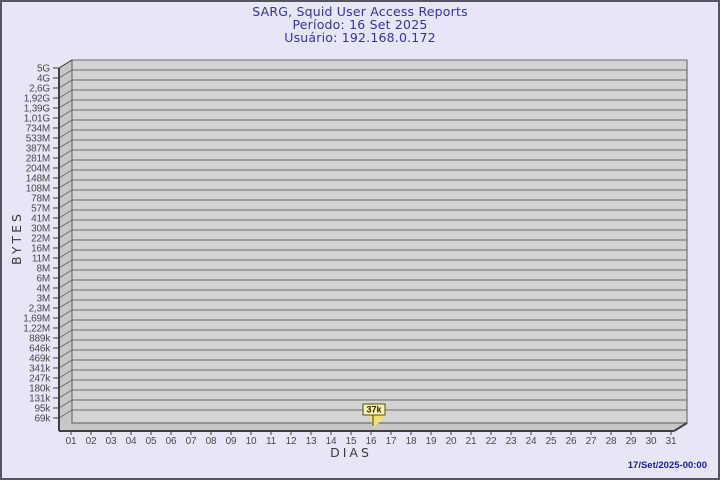 The width and height of the screenshot is (720, 480). What do you see at coordinates (38, 169) in the screenshot?
I see `y-tick-label: 204M` at bounding box center [38, 169].